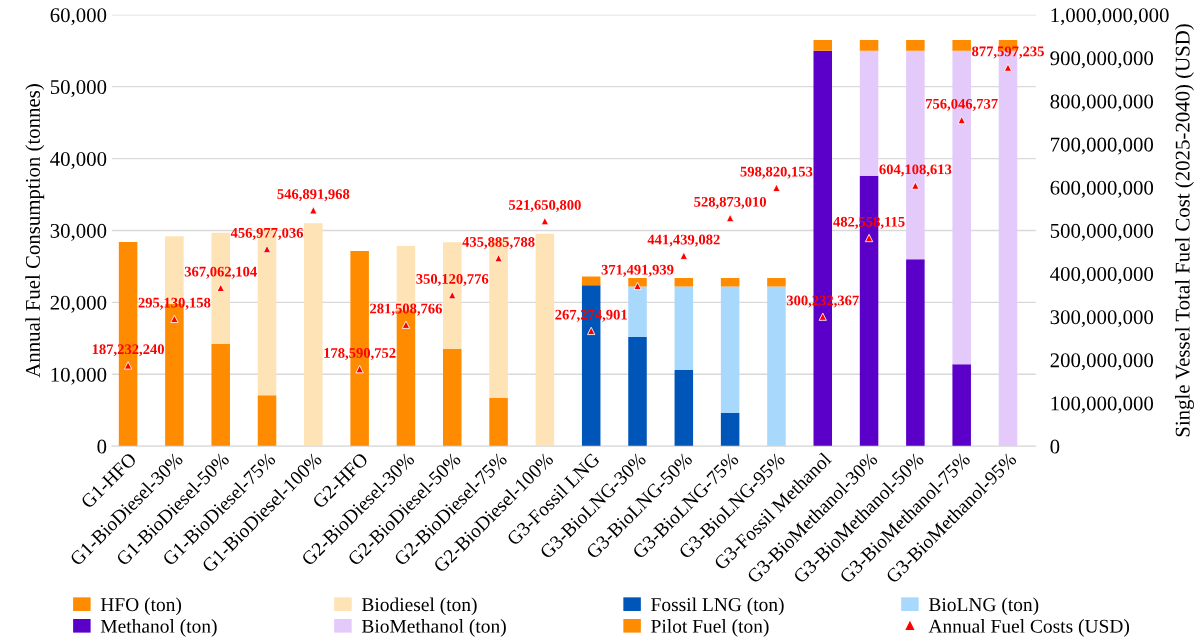  What do you see at coordinates (79, 376) in the screenshot?
I see `y-tick-label: 10,000` at bounding box center [79, 376].